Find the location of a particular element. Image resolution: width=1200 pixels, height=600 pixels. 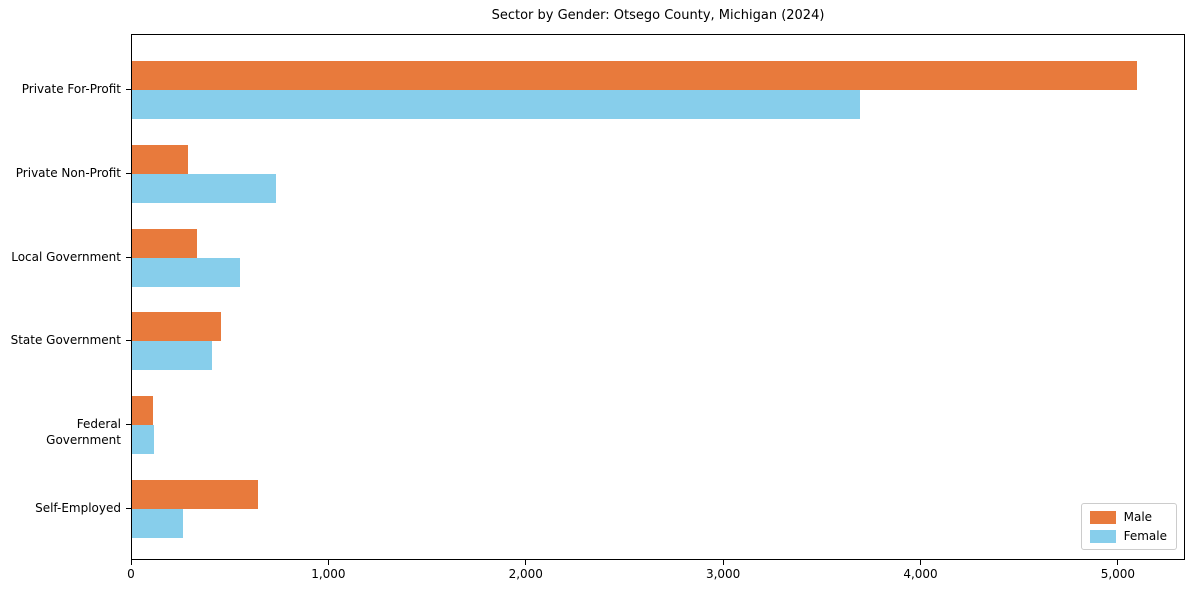

x-tick-label: 1,000 is located at coordinates (328, 574).